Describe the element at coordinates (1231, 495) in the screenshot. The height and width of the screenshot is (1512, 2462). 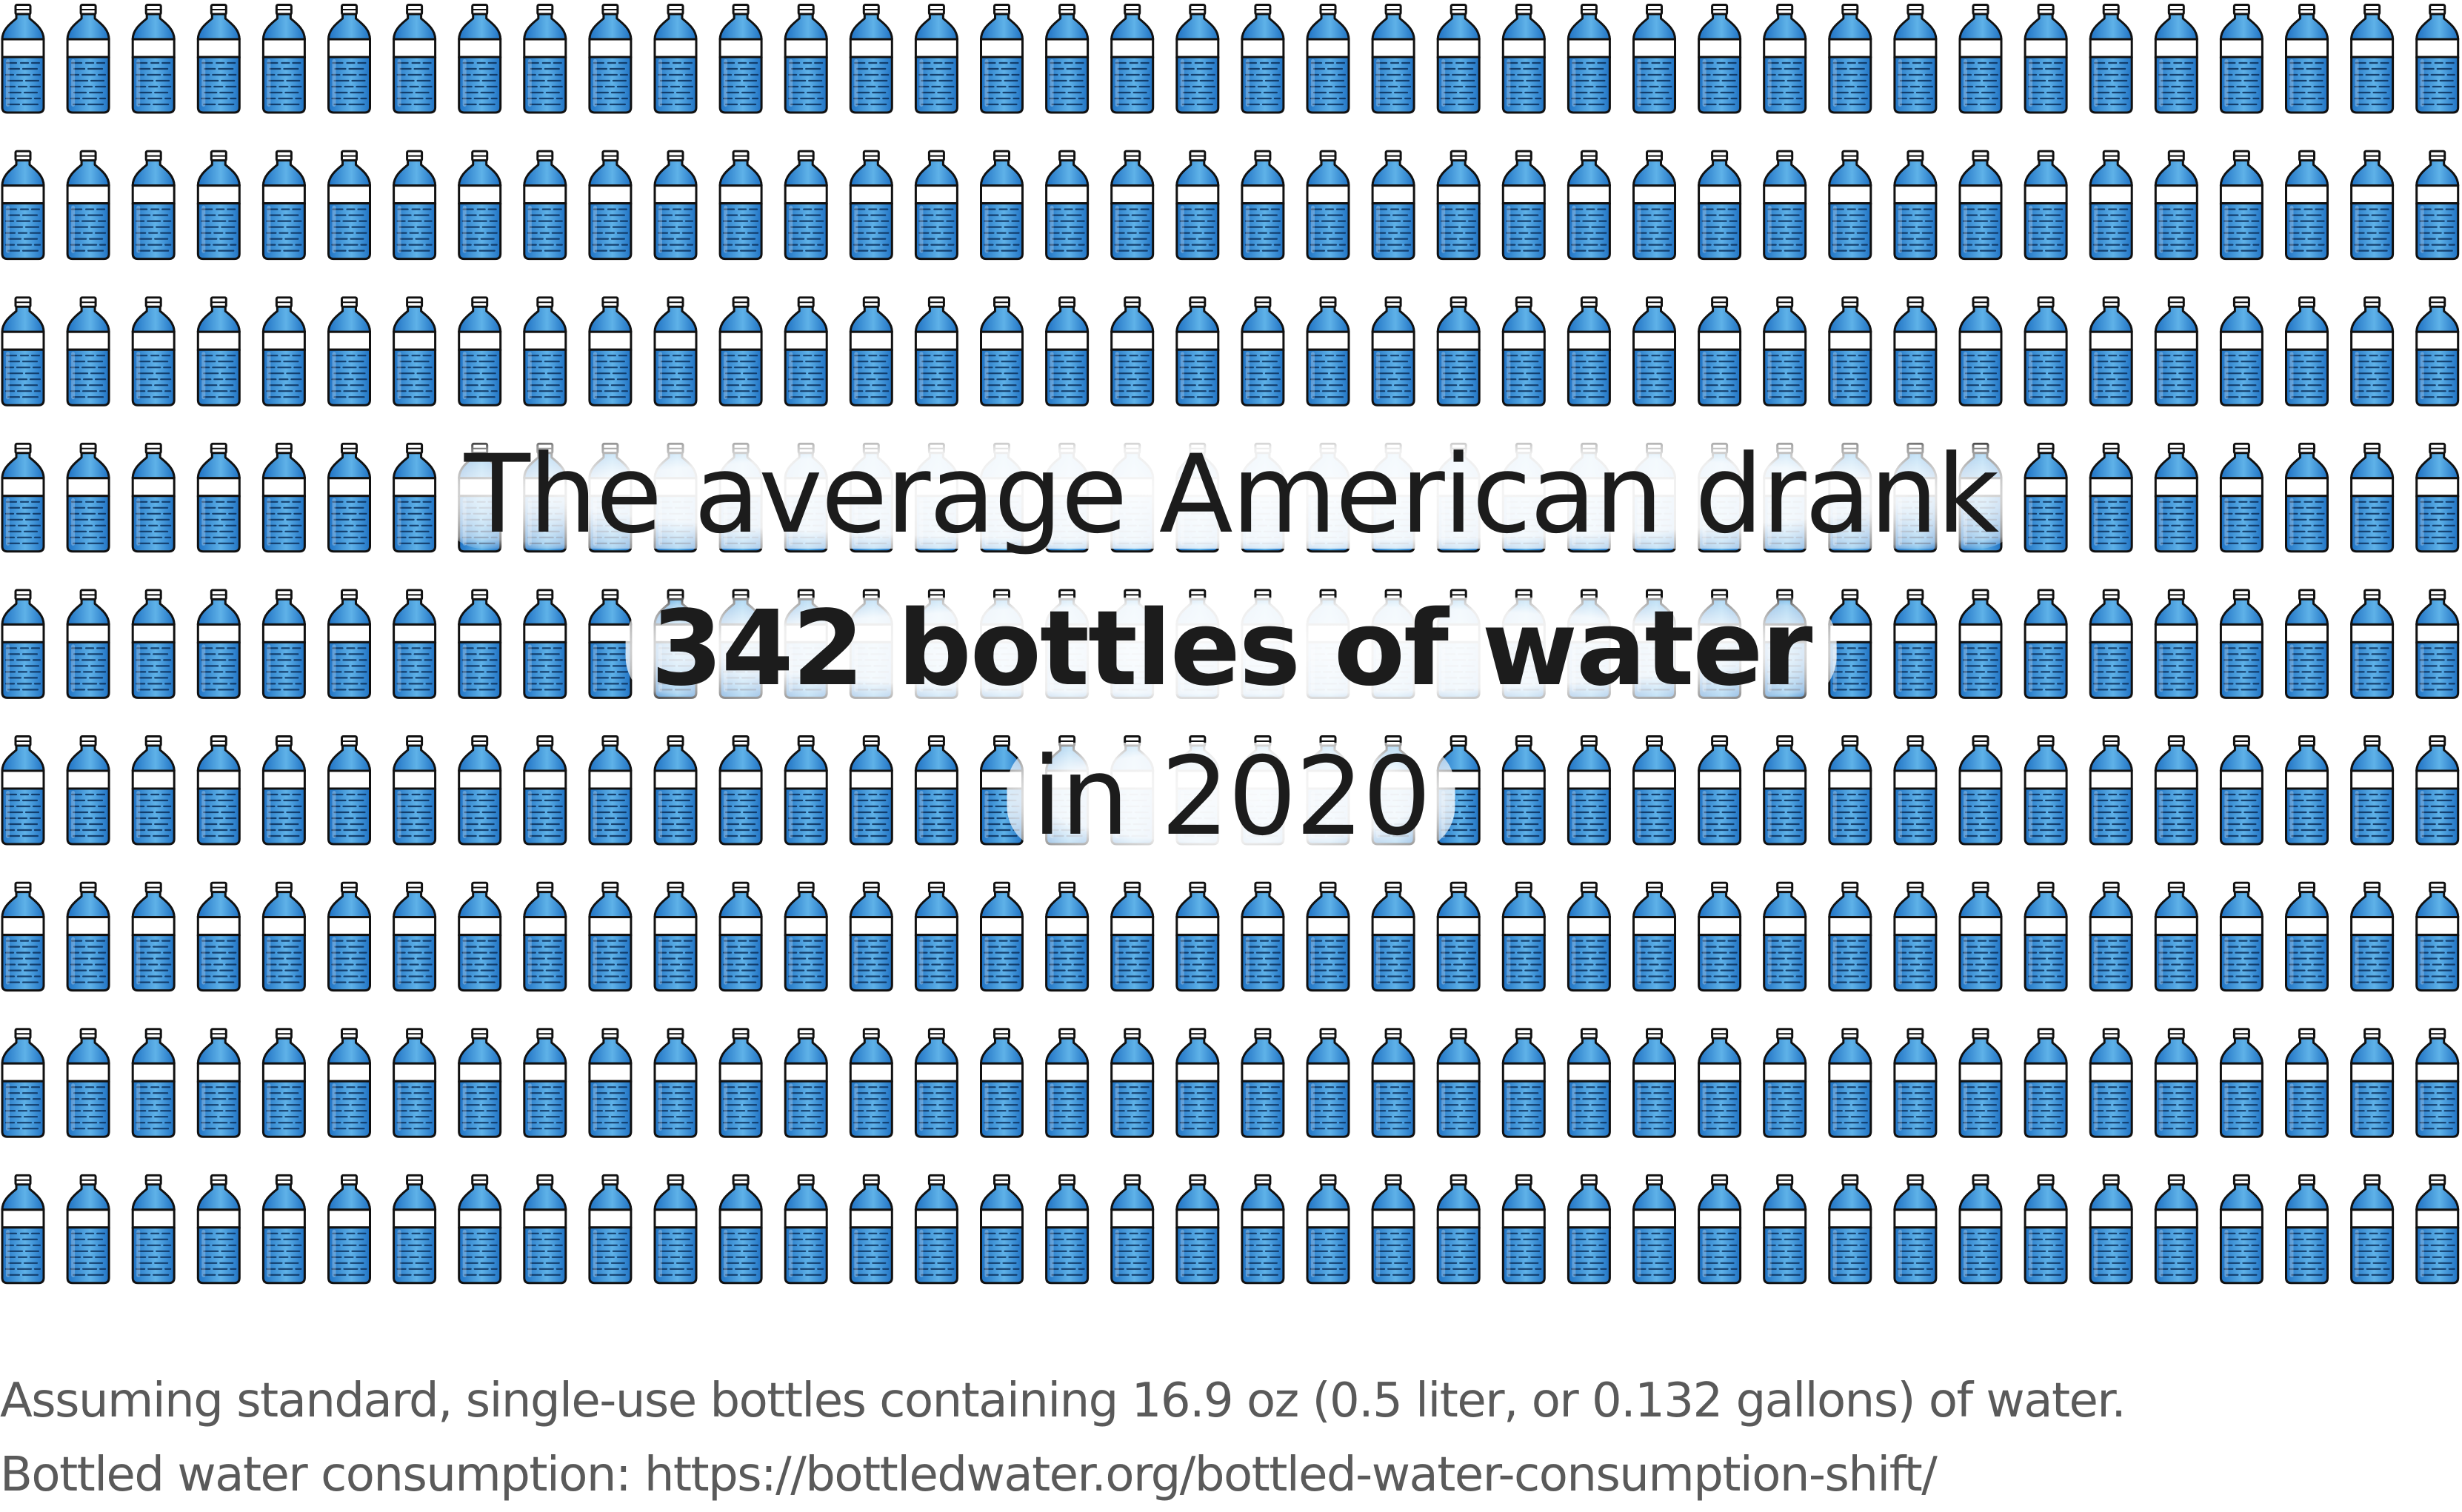
I see `headline-line-1: The average American drank` at that location.